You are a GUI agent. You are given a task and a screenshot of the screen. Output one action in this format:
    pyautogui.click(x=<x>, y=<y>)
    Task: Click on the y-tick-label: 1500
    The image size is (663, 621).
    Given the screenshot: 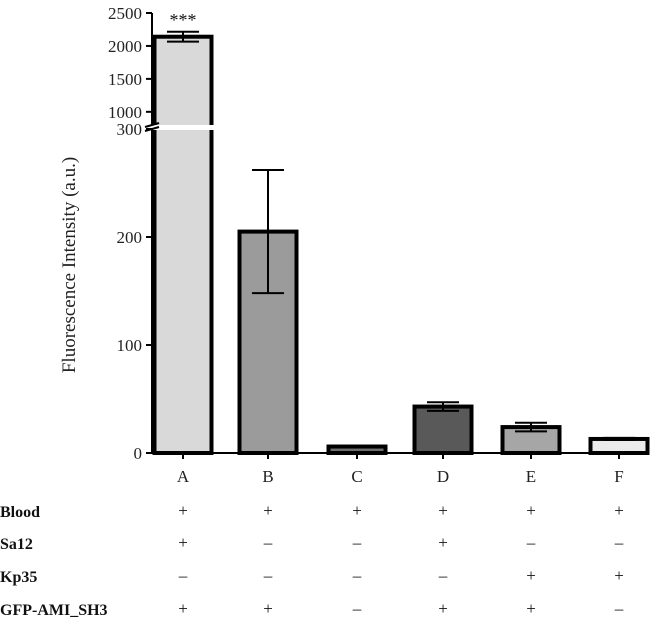 What is the action you would take?
    pyautogui.click(x=125, y=79)
    